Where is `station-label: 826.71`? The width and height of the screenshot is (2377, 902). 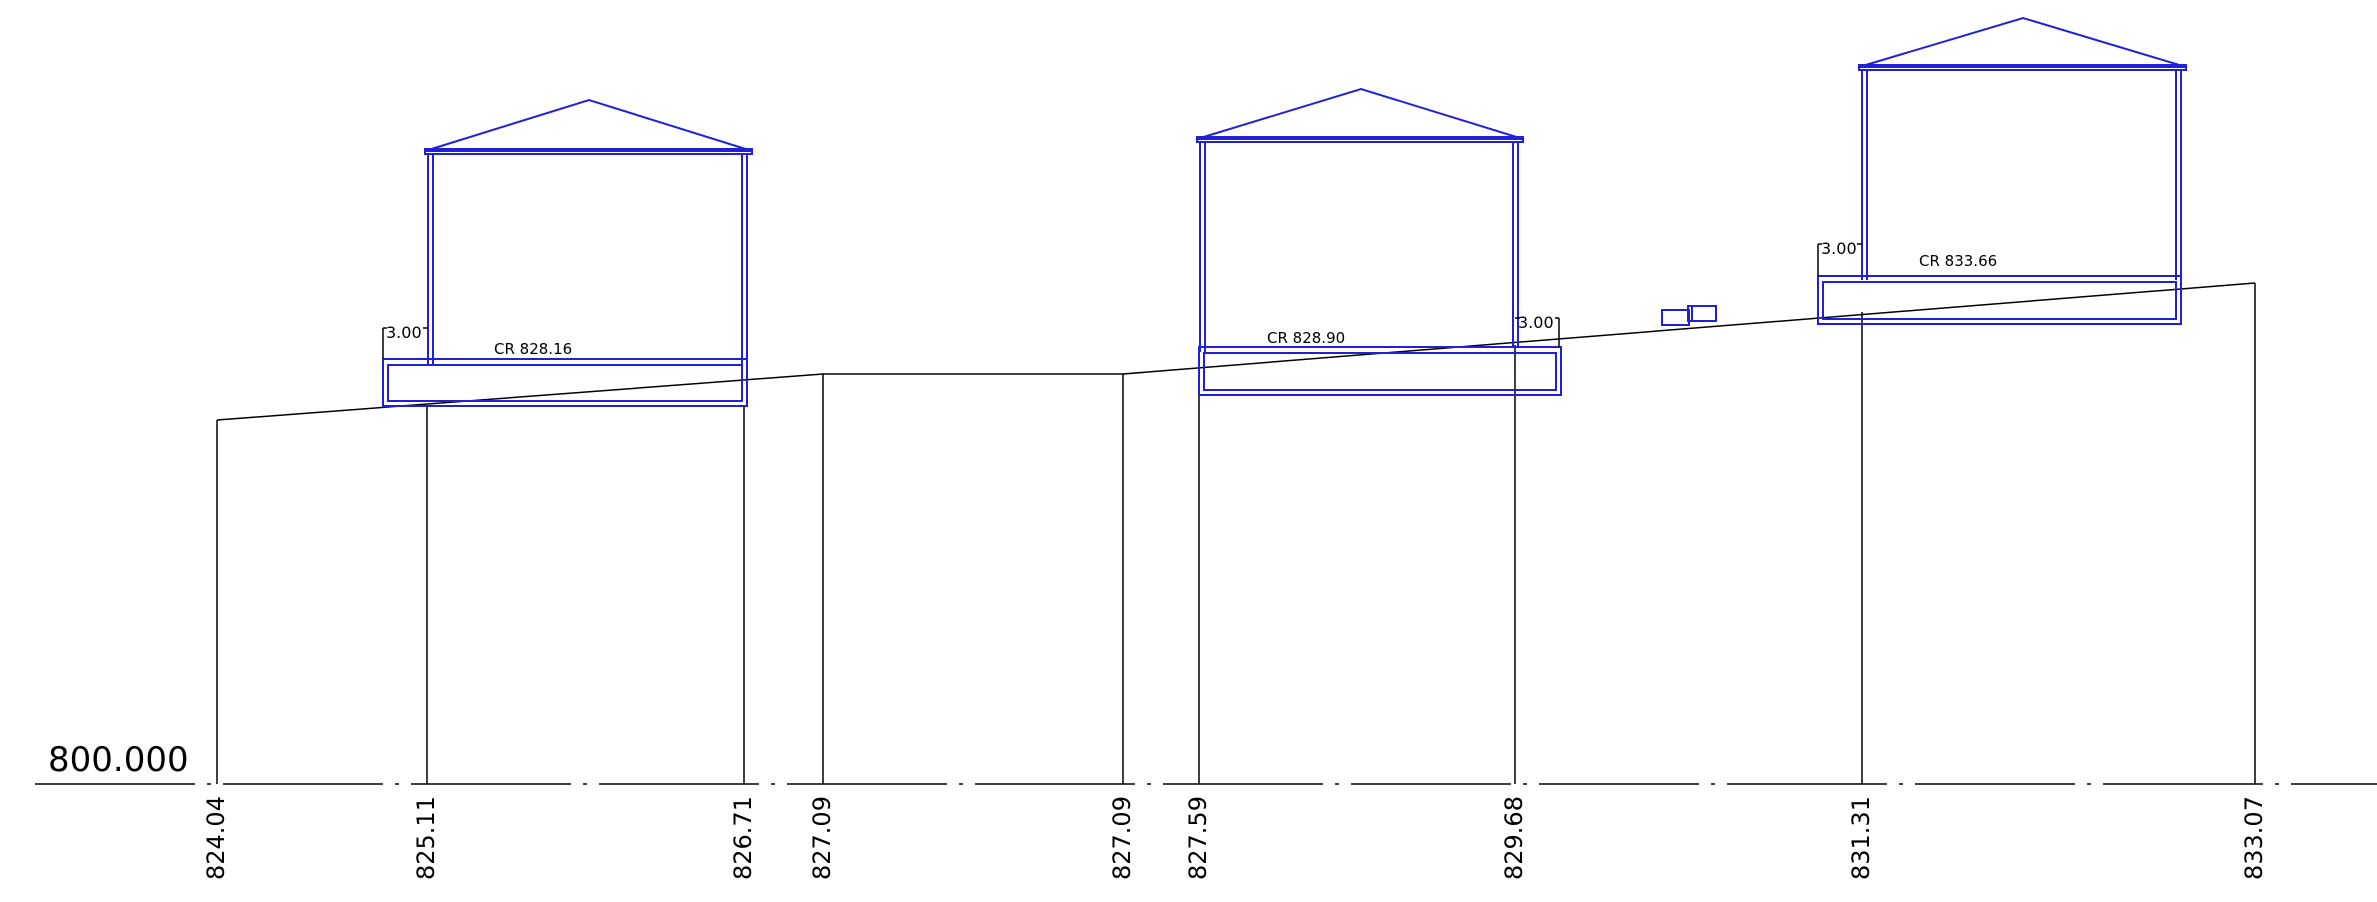 station-label: 826.71 is located at coordinates (743, 838).